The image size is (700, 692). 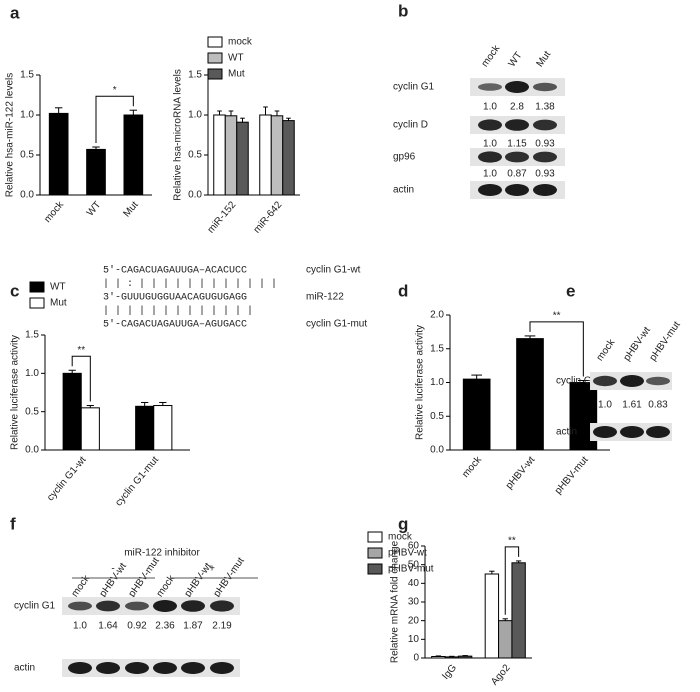 I want to click on panel-label: a, so click(x=15, y=12).